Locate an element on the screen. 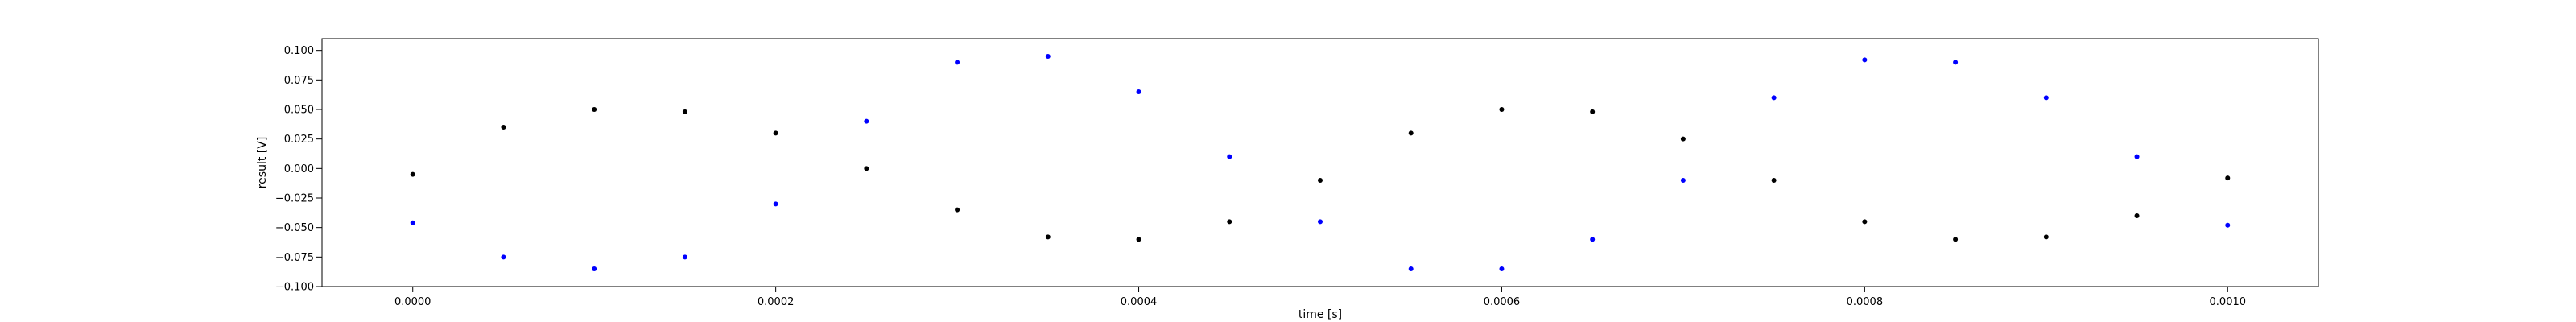 The width and height of the screenshot is (2576, 322). y-tick-label: 0.025 is located at coordinates (299, 140).